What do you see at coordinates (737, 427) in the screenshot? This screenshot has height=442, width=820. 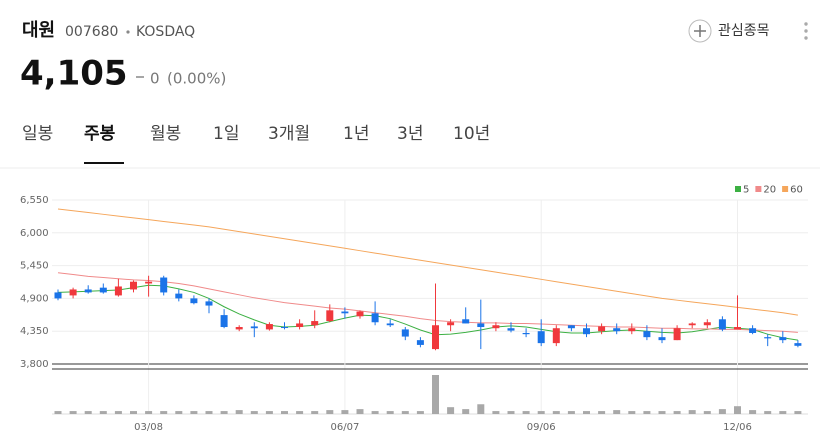 I see `x-tick-label: 12/06` at bounding box center [737, 427].